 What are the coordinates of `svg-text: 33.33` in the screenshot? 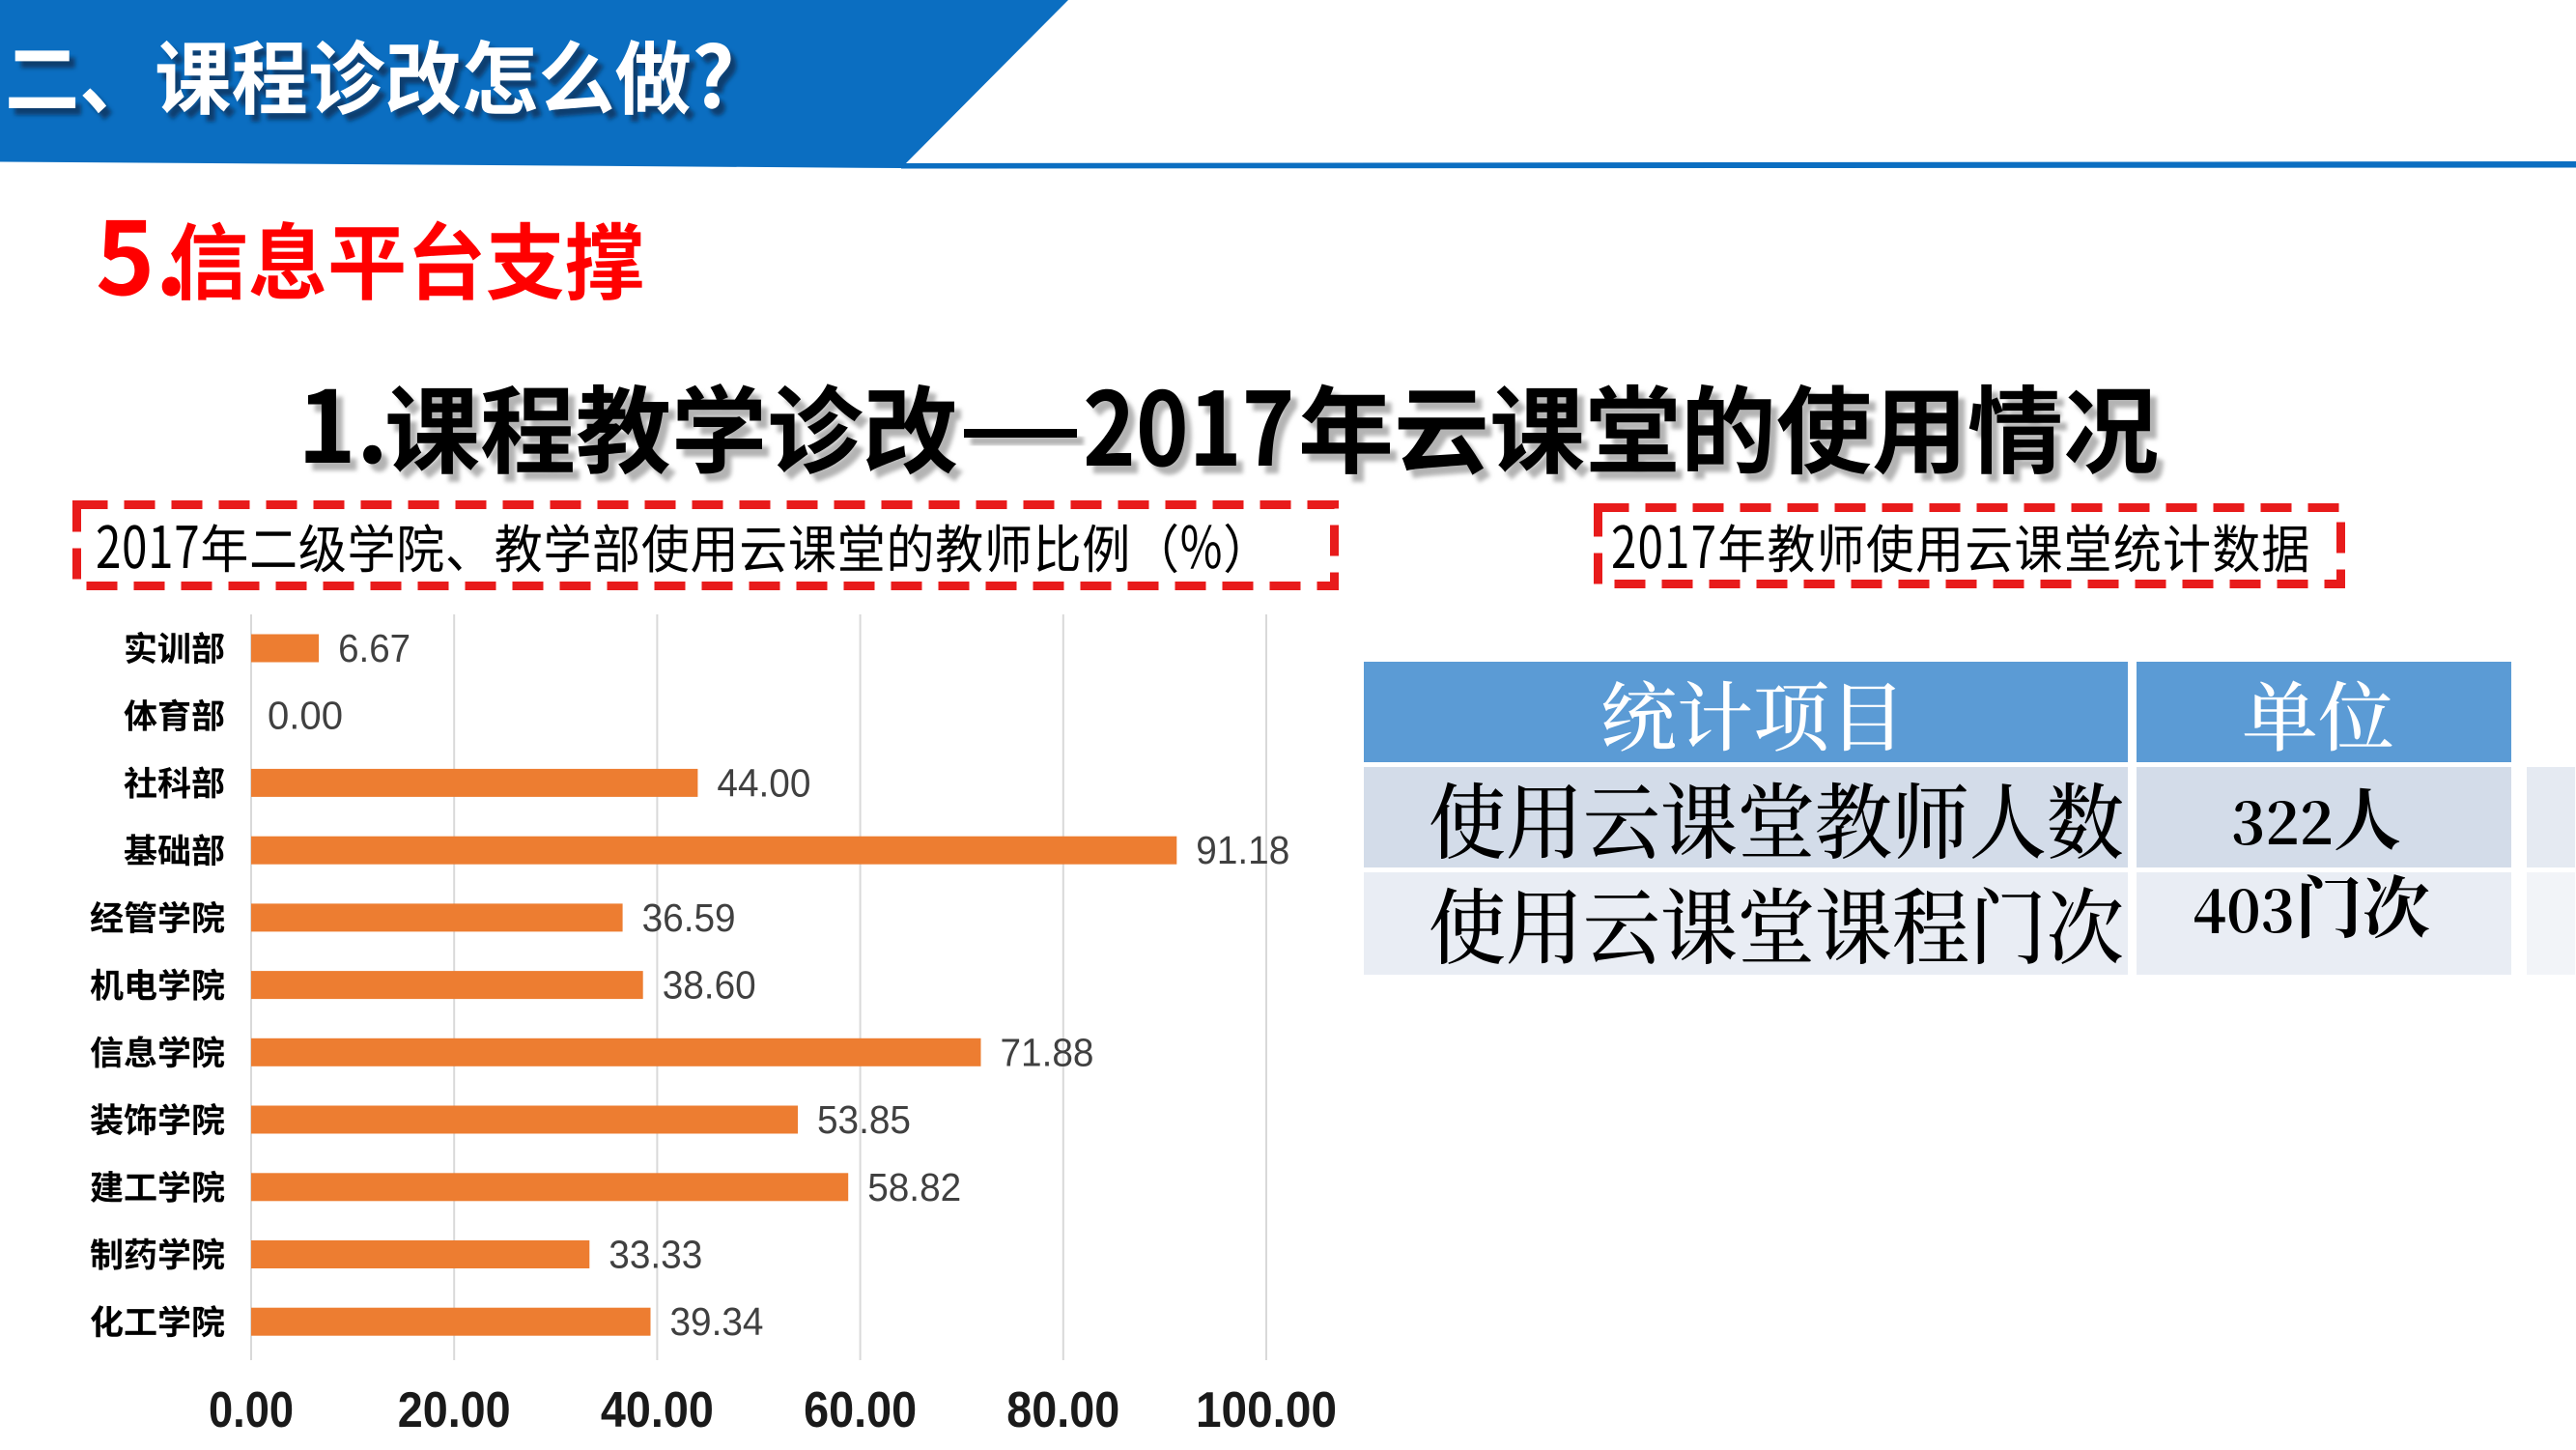 It's located at (655, 1255).